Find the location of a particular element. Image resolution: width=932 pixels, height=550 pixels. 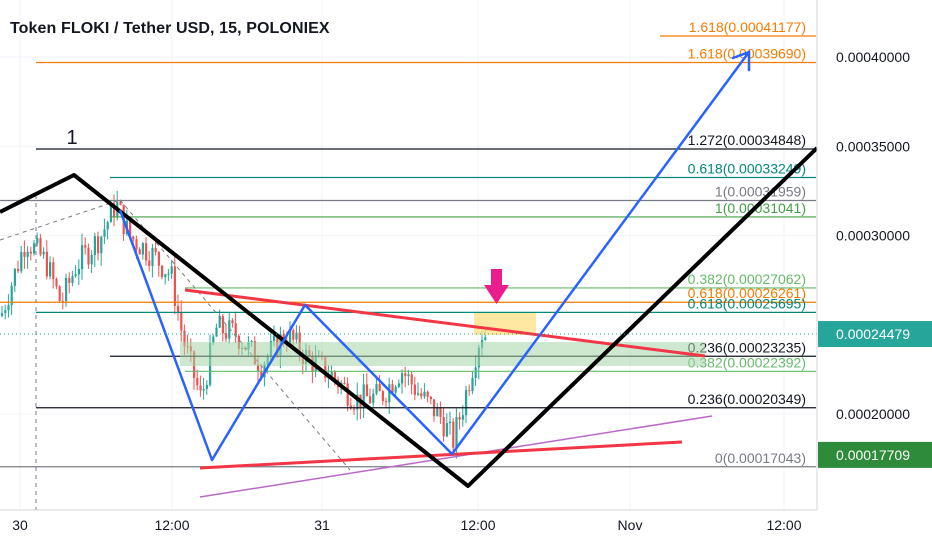

fib-level-label: 0.236(0.00023235) is located at coordinates (747, 347).